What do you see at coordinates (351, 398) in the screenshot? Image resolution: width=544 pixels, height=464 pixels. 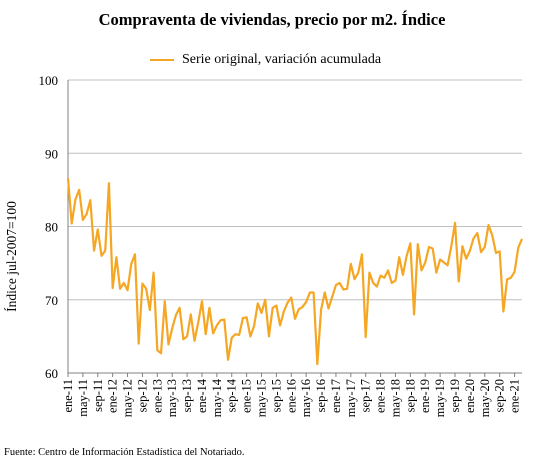 I see `x-tick-label: may-17` at bounding box center [351, 398].